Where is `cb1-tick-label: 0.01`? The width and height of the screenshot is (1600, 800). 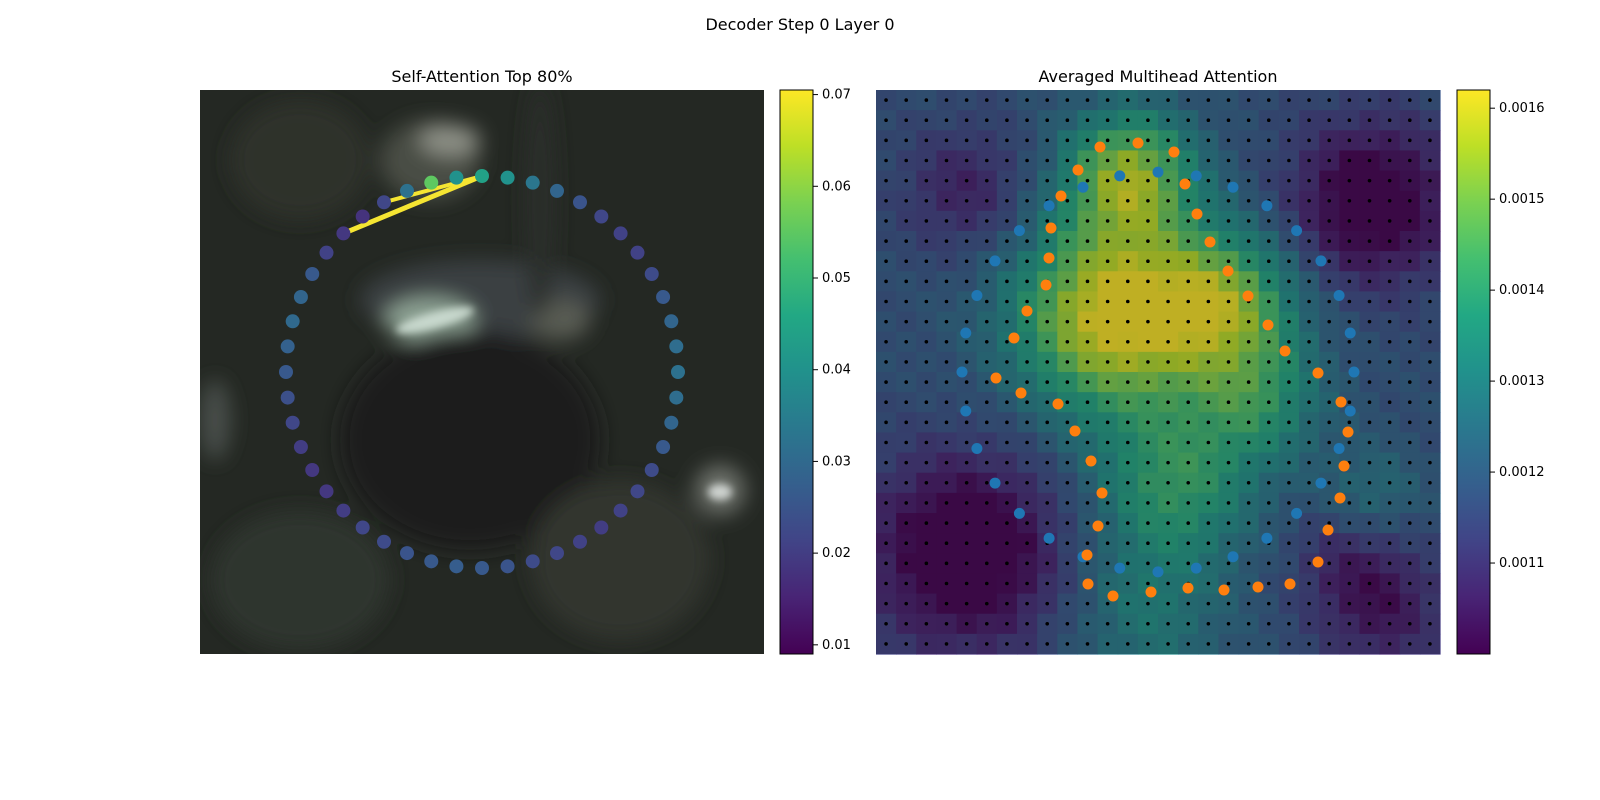 cb1-tick-label: 0.01 is located at coordinates (836, 645).